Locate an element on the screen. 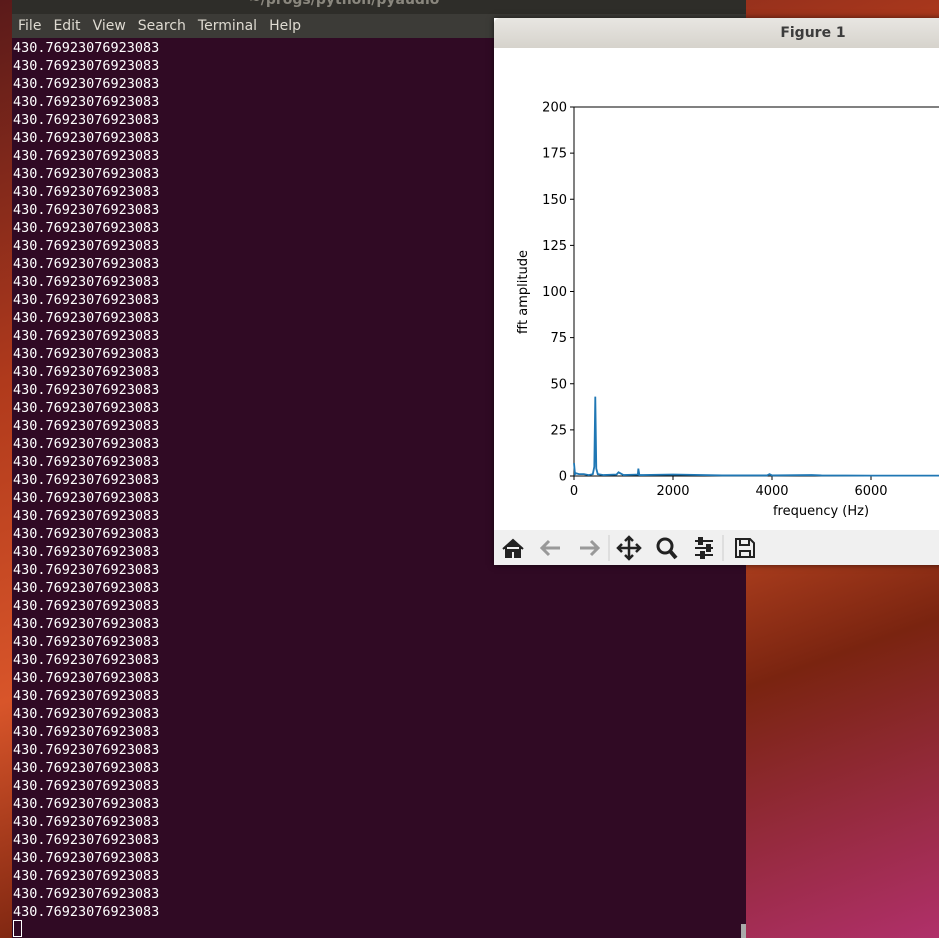 The image size is (939, 938). toolbar is located at coordinates (716, 547).